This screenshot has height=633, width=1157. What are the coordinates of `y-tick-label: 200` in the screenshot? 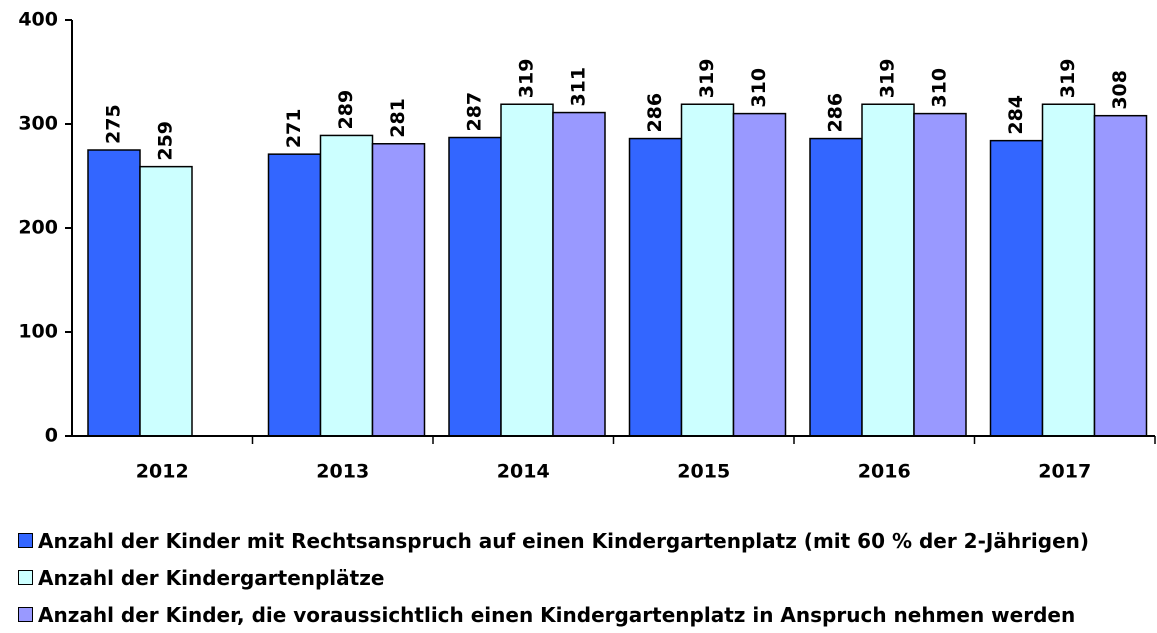 It's located at (38, 228).